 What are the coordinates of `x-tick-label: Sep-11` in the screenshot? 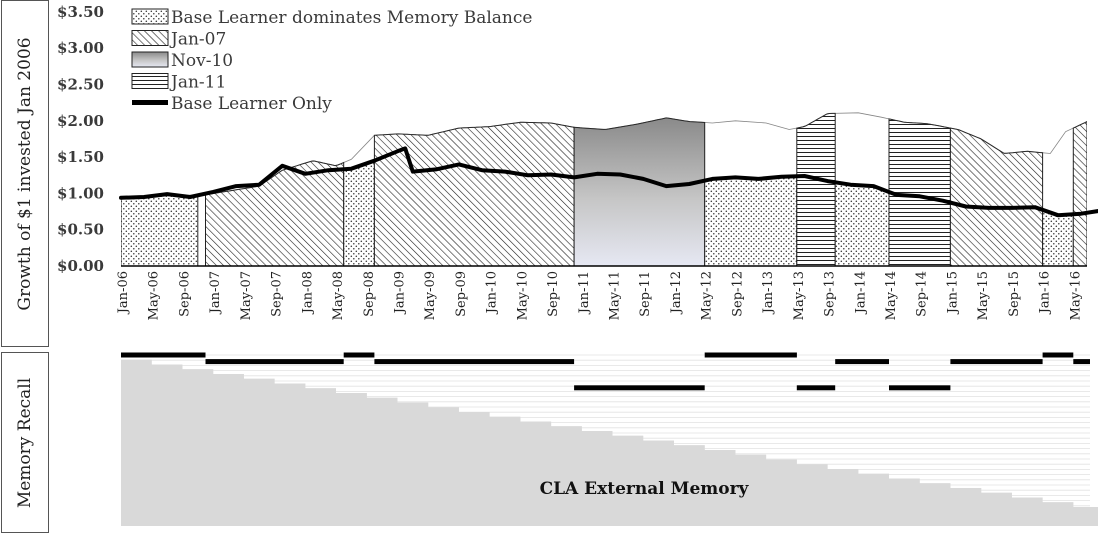 It's located at (645, 294).